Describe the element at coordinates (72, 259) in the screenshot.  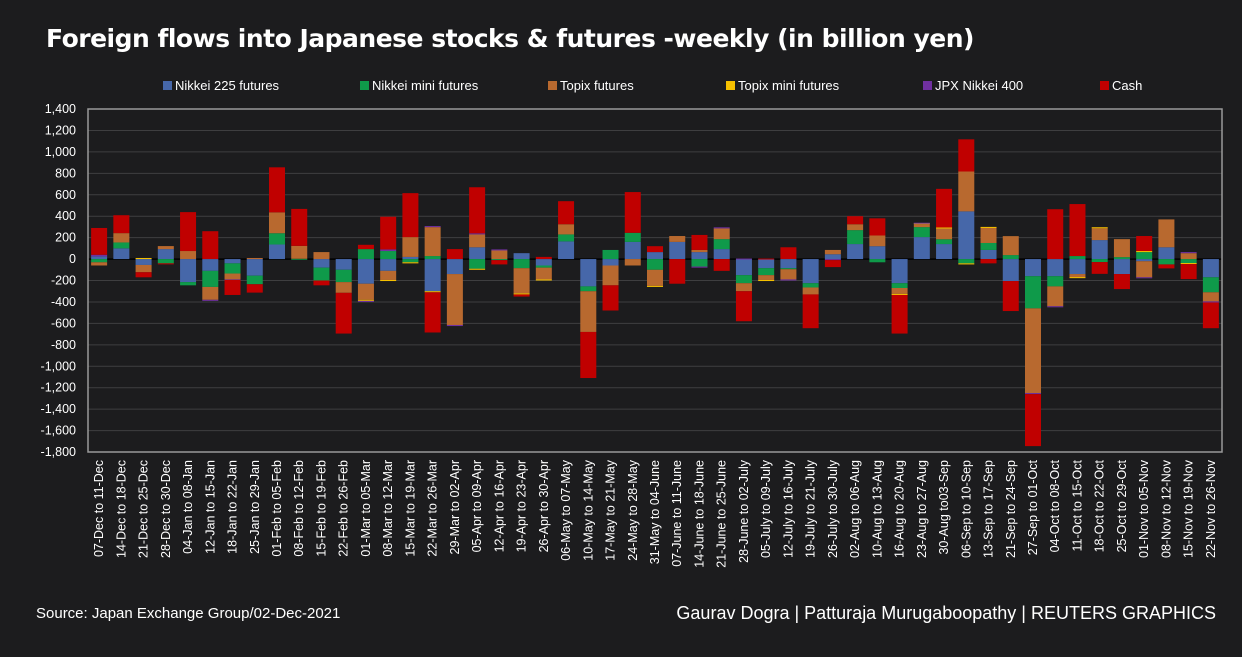
I see `y-tick-label: 0` at that location.